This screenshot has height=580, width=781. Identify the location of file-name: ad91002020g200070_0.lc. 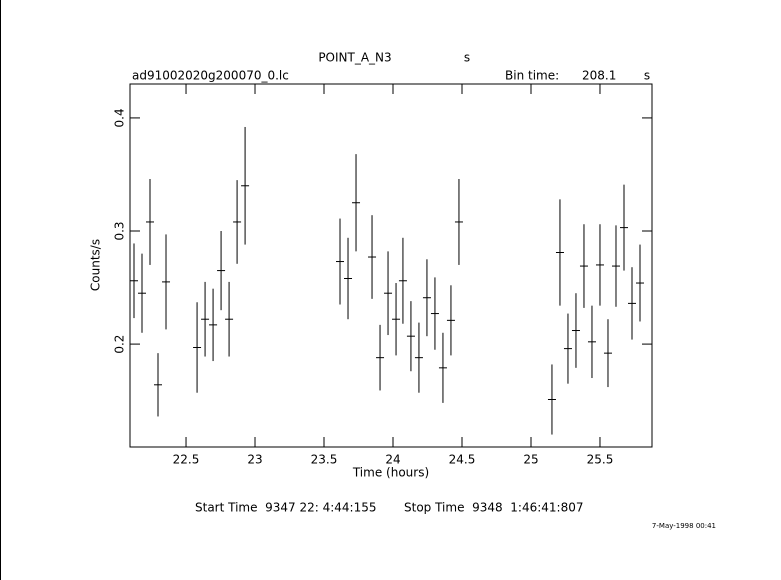
(210, 76).